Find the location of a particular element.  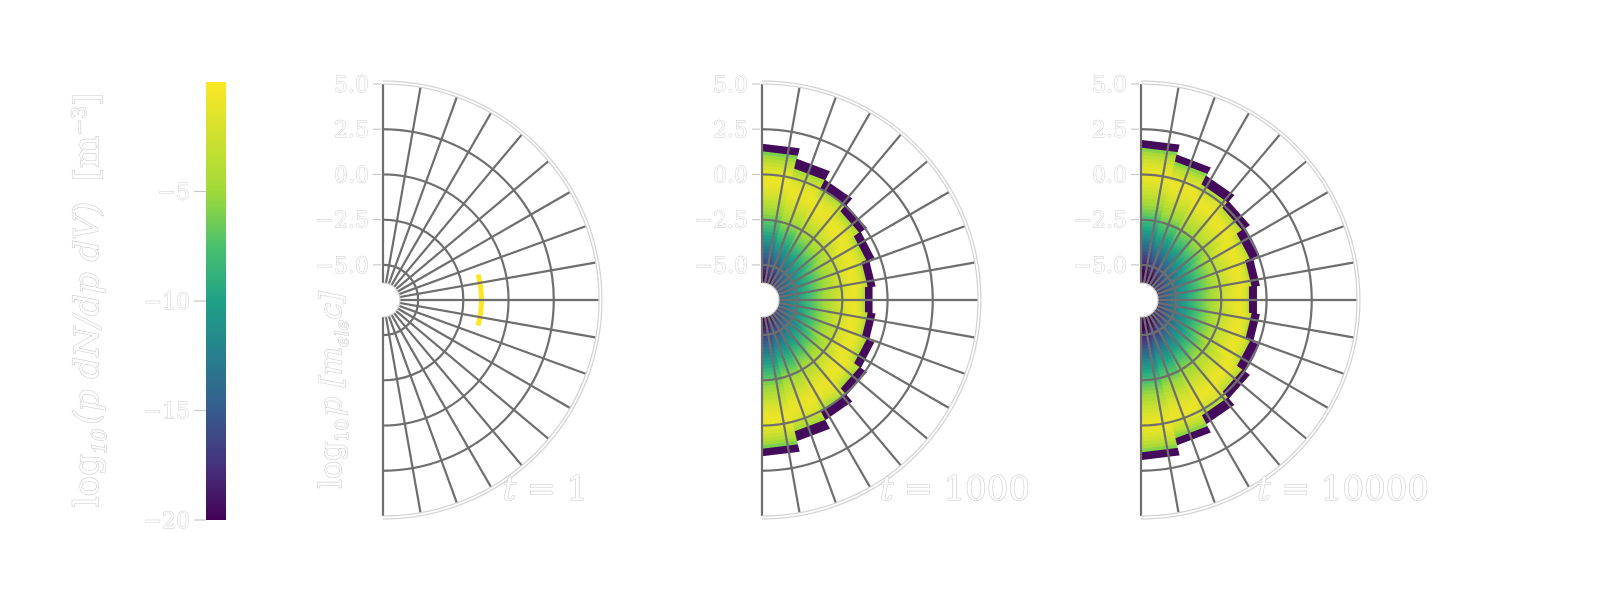

colorbar-label-sub: 10 is located at coordinates (99, 441).